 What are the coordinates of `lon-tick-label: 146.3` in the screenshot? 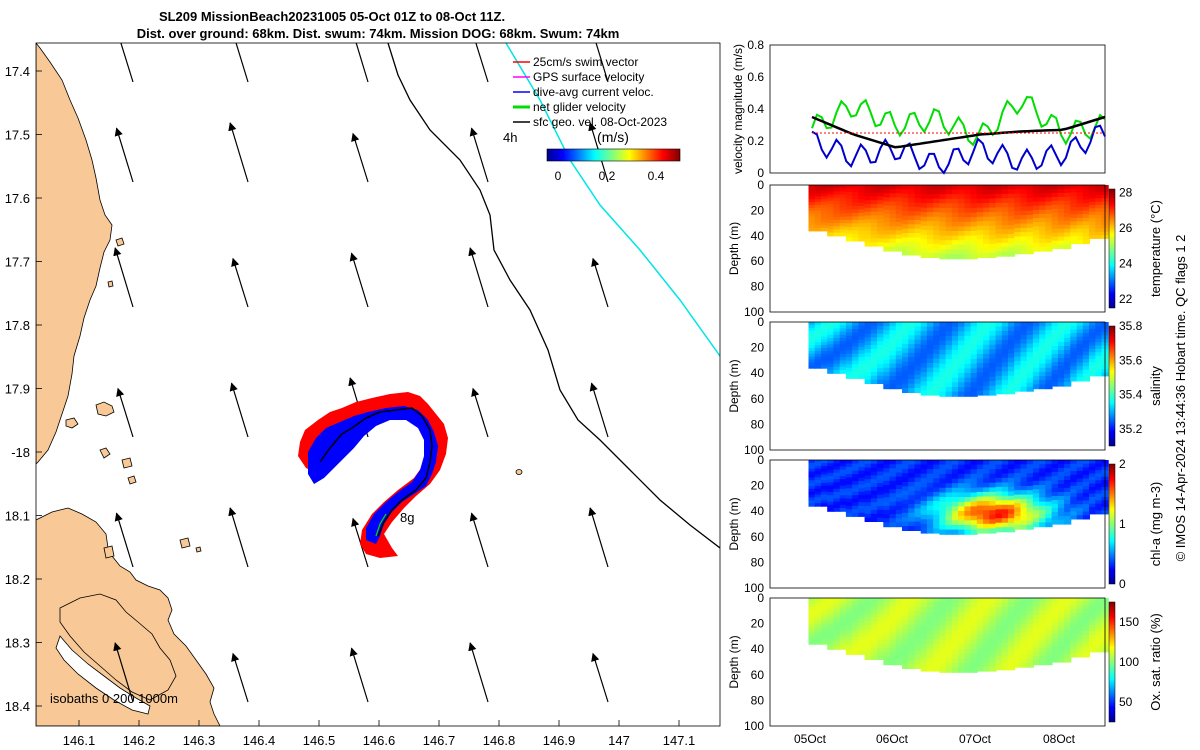 It's located at (199, 740).